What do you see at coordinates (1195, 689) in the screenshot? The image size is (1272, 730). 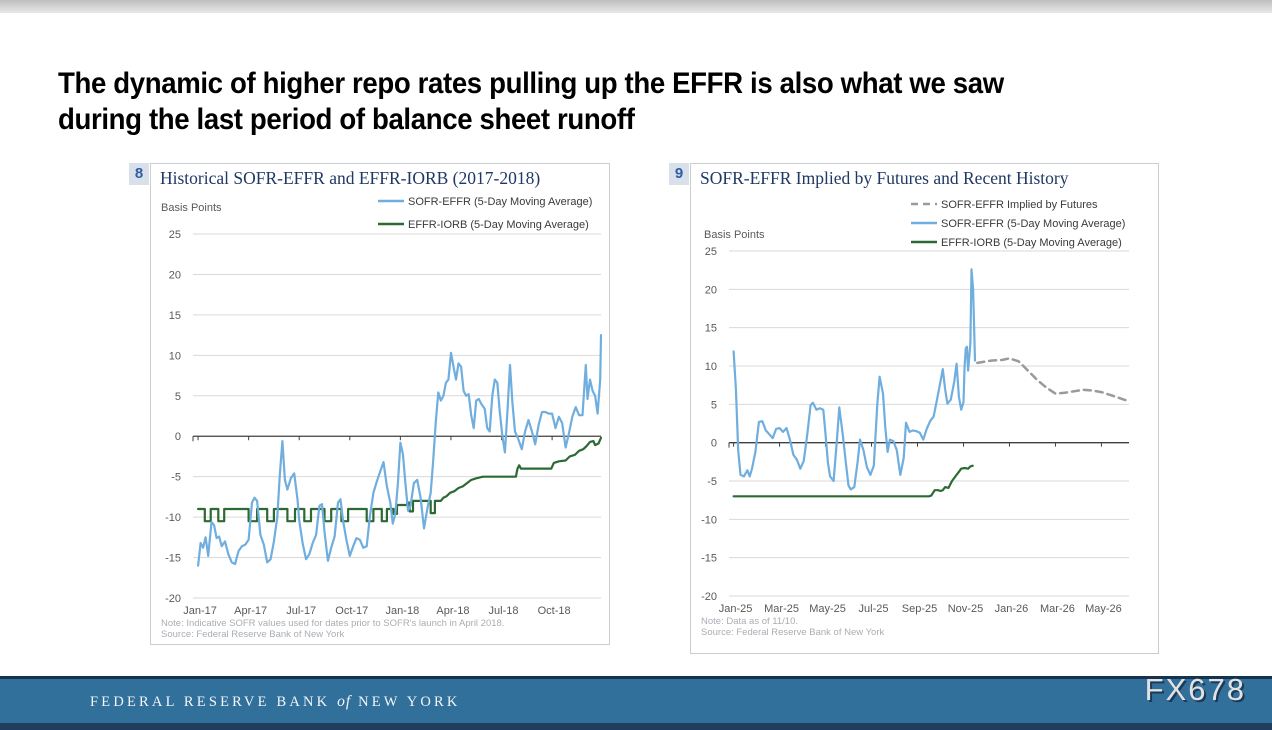 I see `fx678-watermark: FX678` at bounding box center [1195, 689].